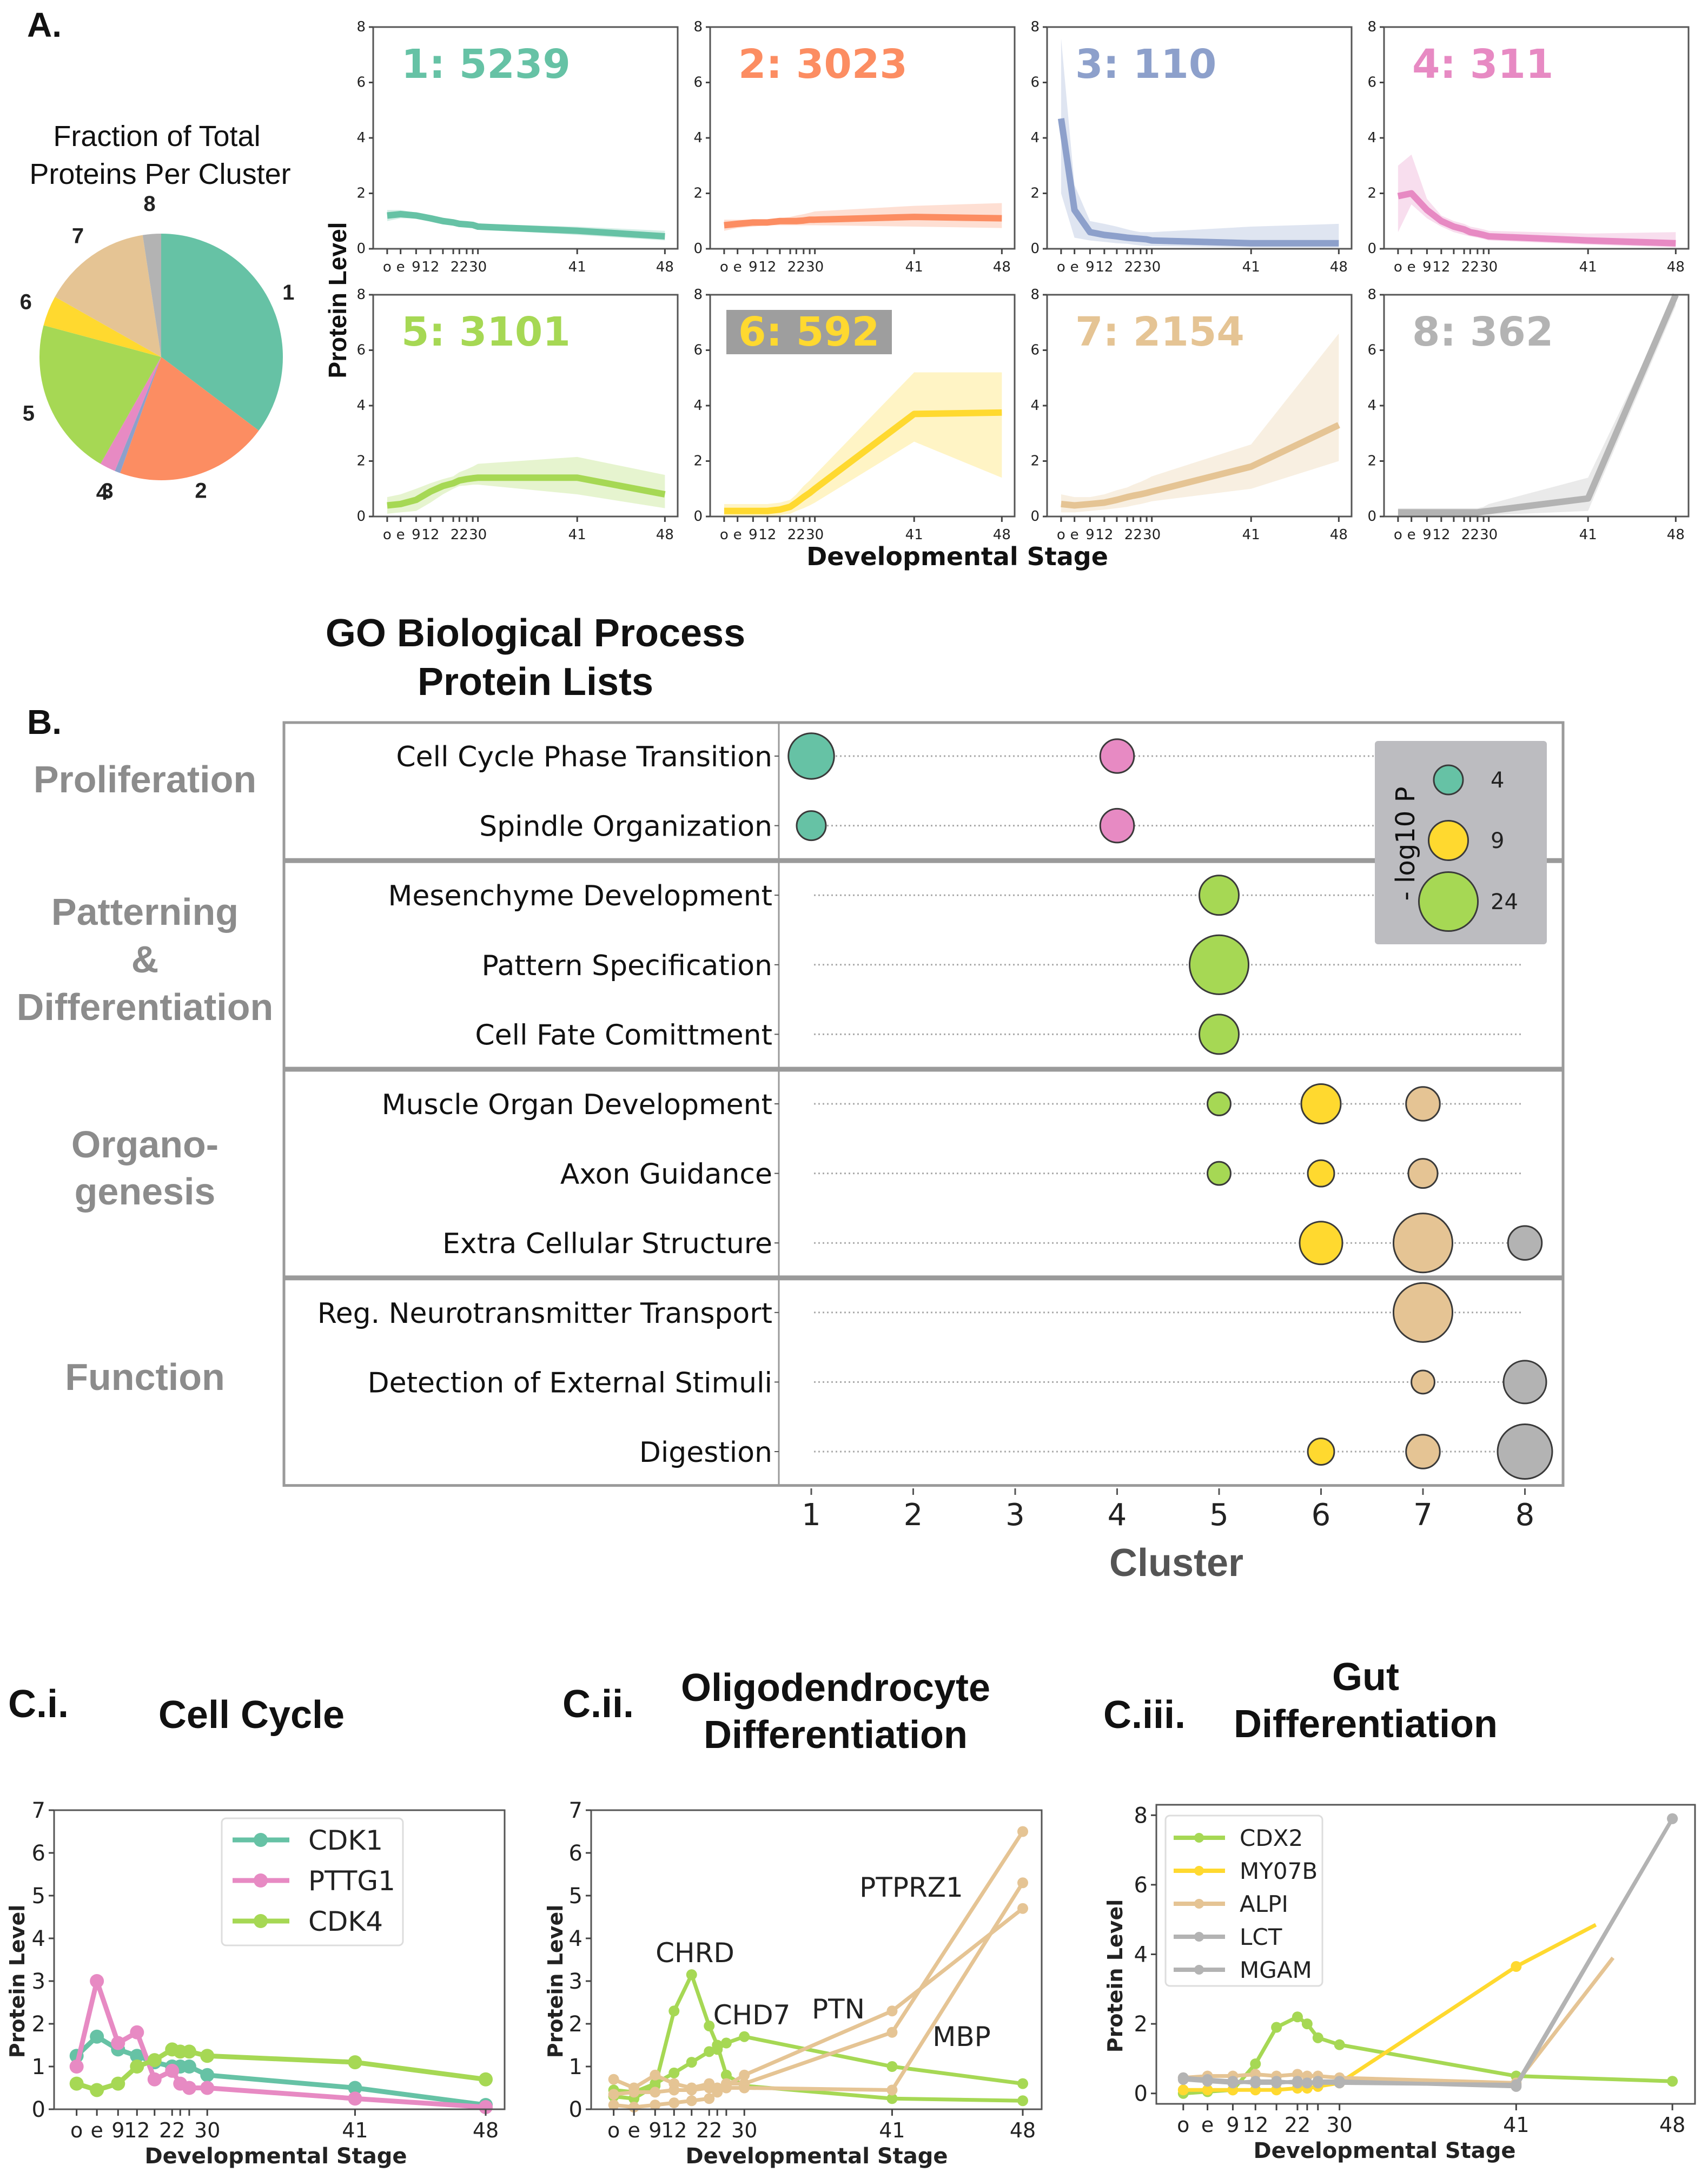 The height and width of the screenshot is (2172, 1708). Describe the element at coordinates (78, 236) in the screenshot. I see `pie-label-cluster-7: 7` at that location.